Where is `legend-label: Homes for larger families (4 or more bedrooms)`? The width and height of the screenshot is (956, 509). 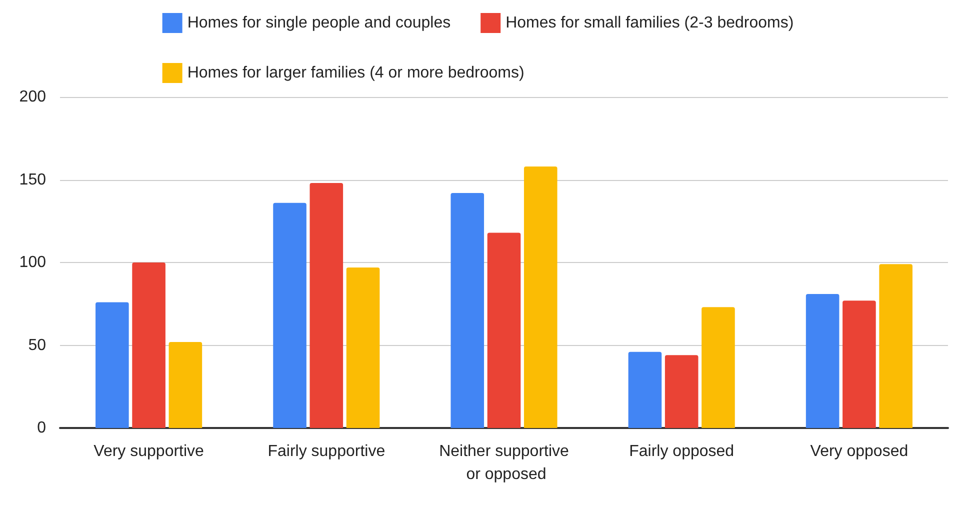
legend-label: Homes for larger families (4 or more bedrooms) is located at coordinates (355, 73).